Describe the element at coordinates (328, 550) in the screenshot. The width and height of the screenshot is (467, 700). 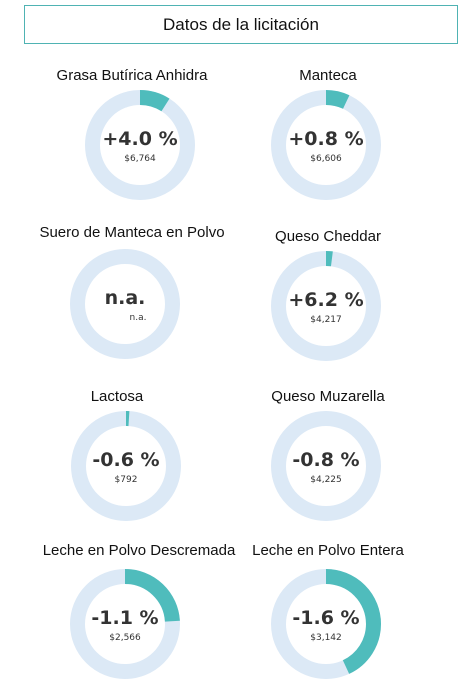
I see `product-name: Leche en Polvo Entera` at that location.